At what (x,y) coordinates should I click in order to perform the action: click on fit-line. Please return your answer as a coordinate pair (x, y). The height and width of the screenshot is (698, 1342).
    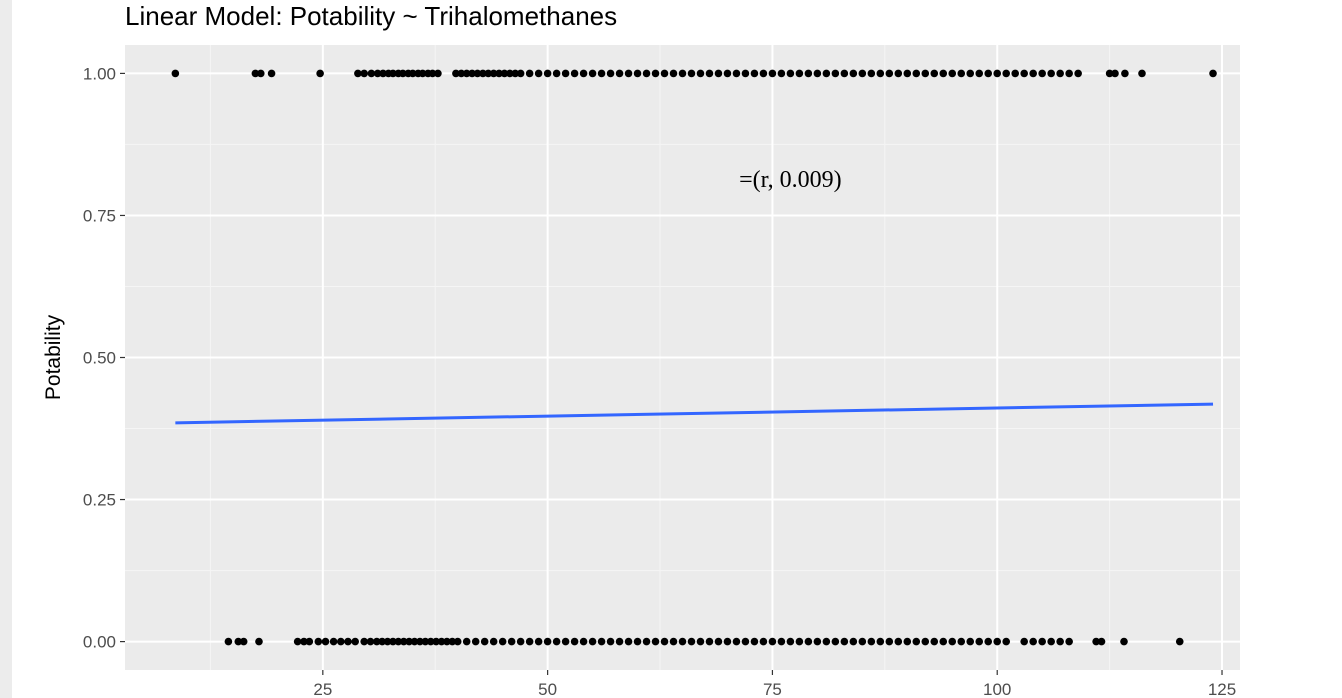
    Looking at the image, I should click on (694, 413).